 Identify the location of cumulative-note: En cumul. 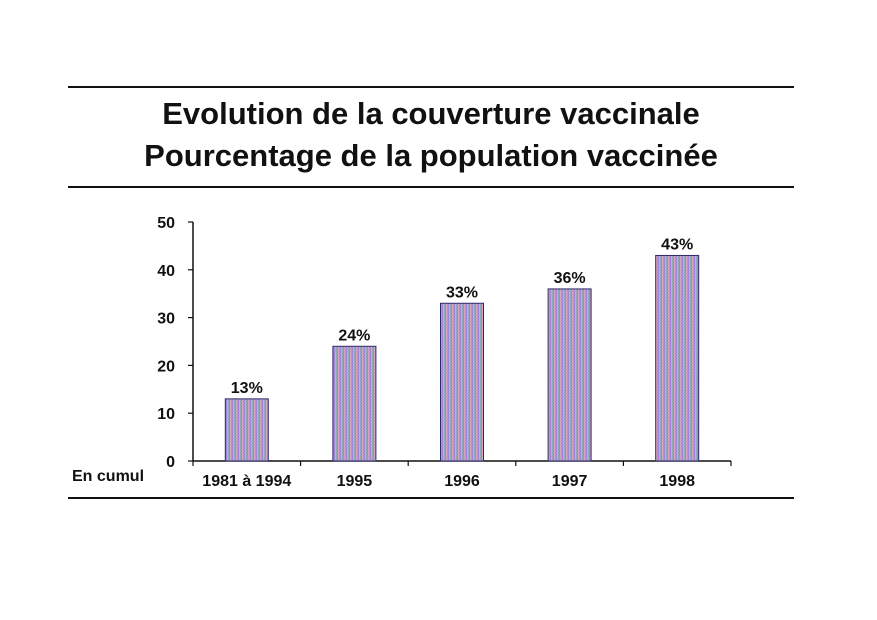
(108, 476).